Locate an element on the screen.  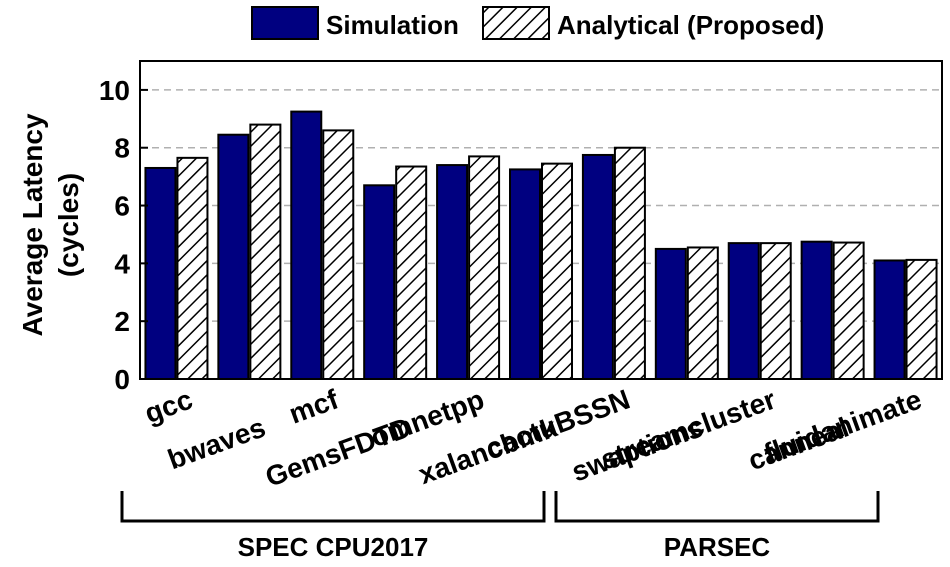
y-tick-label: 8 is located at coordinates (122, 148).